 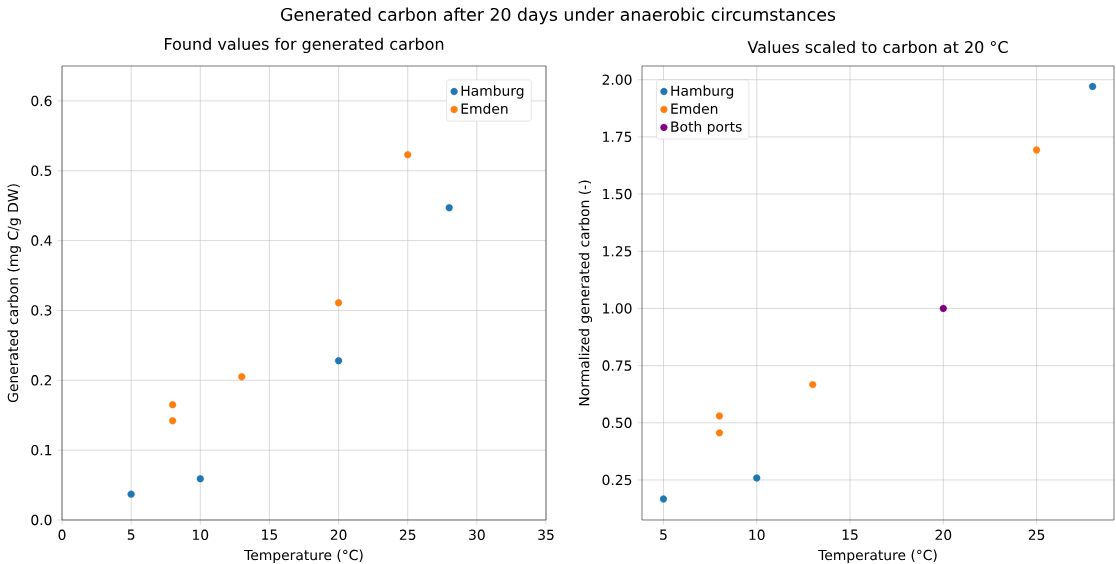 I want to click on y-tick-label: 0.3, so click(x=41, y=310).